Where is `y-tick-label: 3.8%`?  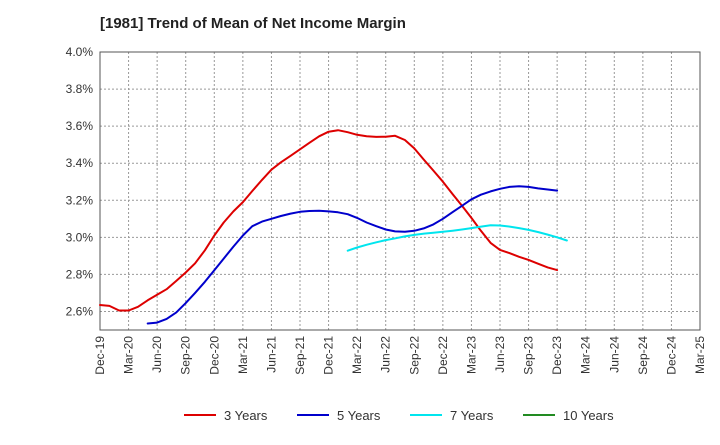 y-tick-label: 3.8% is located at coordinates (80, 89).